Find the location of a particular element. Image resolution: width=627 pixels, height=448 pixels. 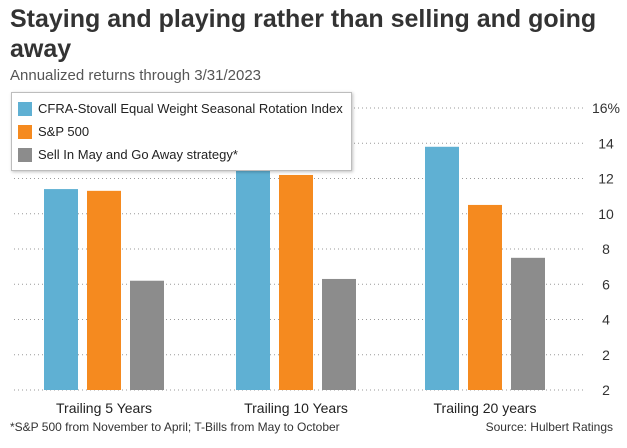

legend-swatch-sp500 is located at coordinates (25, 131).